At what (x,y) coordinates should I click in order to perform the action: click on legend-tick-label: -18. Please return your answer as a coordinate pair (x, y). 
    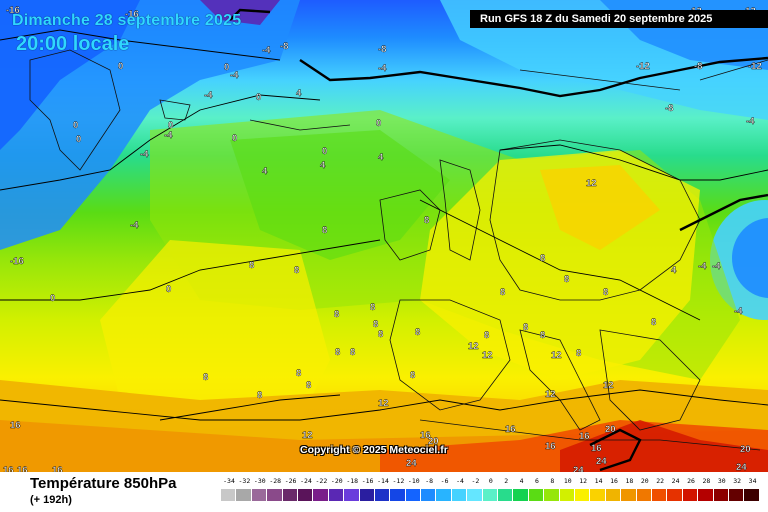
    Looking at the image, I should click on (352, 481).